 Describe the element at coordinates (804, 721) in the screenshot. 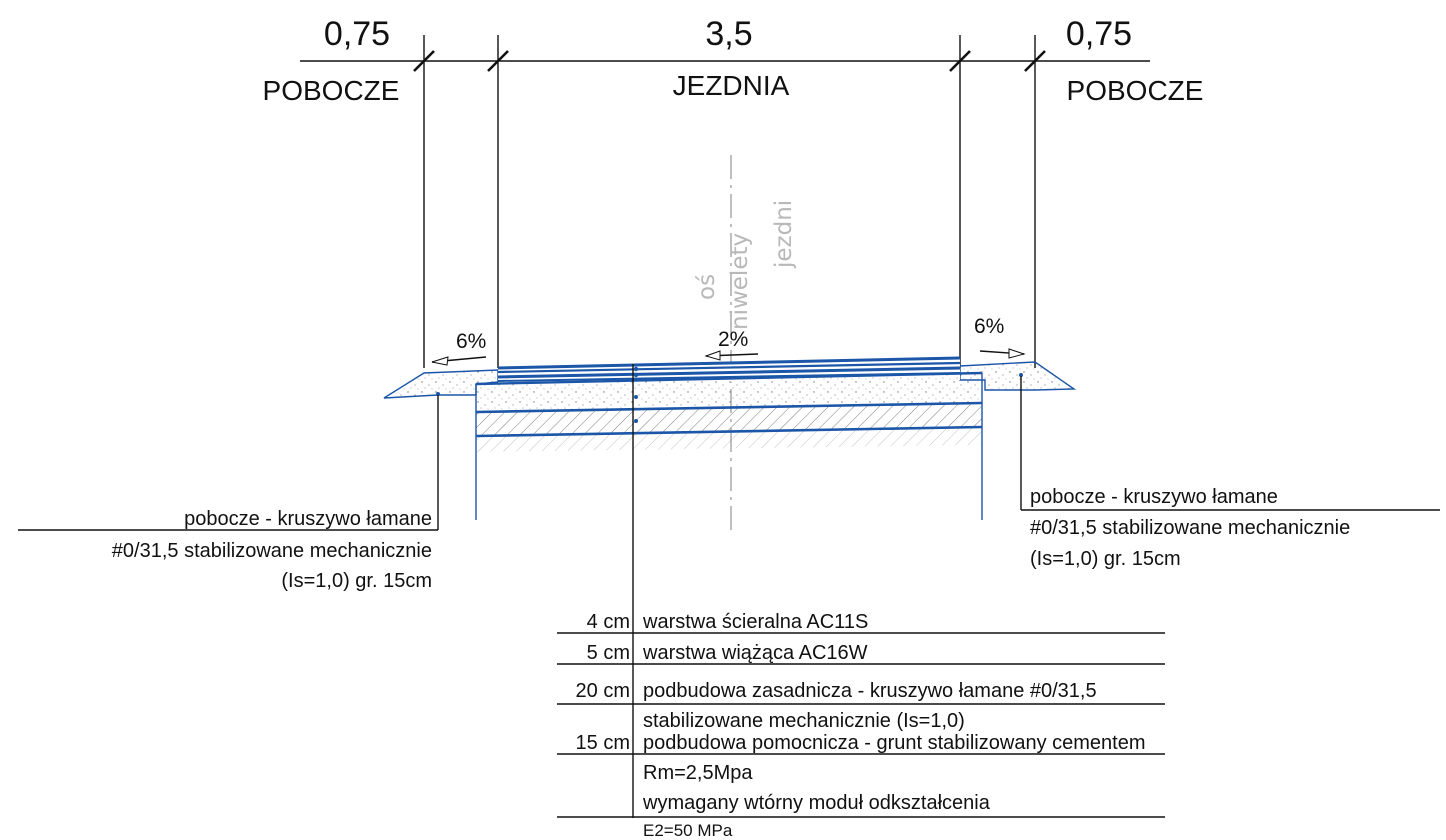

I see `layer-description-cont: stabilizowane mechanicznie (Is=1,0)` at that location.